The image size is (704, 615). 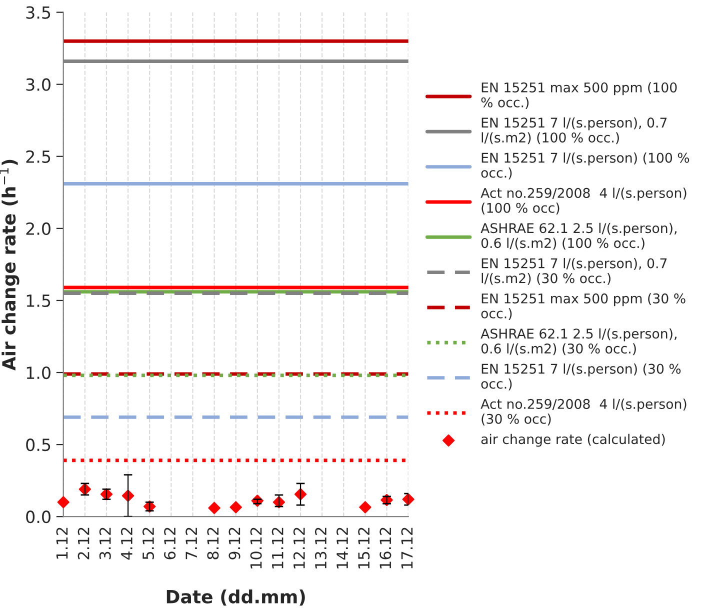 I want to click on legend-label: EN 15251 7 l/(s.person) (100 % occ.), so click(x=585, y=166).